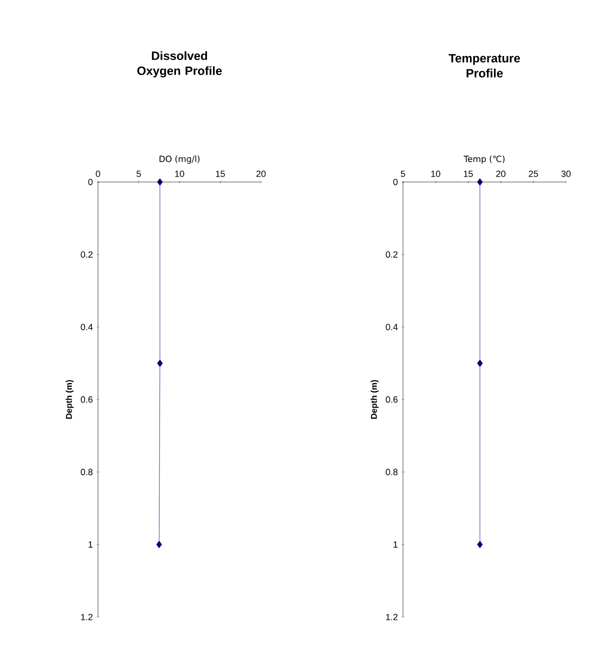 The height and width of the screenshot is (654, 597). Describe the element at coordinates (566, 173) in the screenshot. I see `x-tick-label: 30` at that location.